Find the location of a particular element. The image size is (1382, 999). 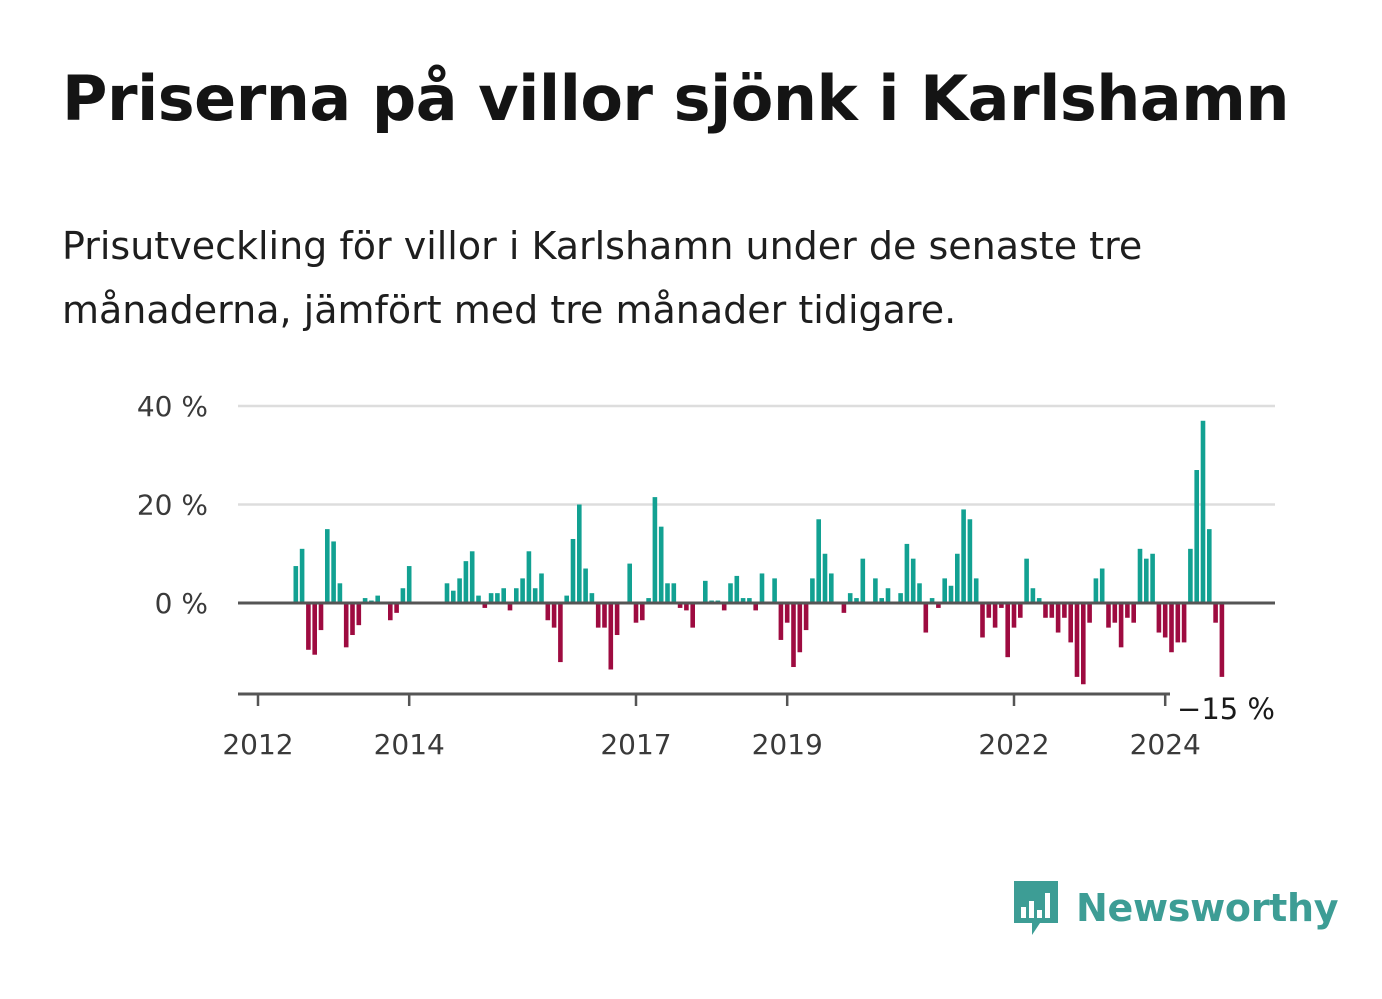

x-tick-label: 2024 is located at coordinates (1165, 744).